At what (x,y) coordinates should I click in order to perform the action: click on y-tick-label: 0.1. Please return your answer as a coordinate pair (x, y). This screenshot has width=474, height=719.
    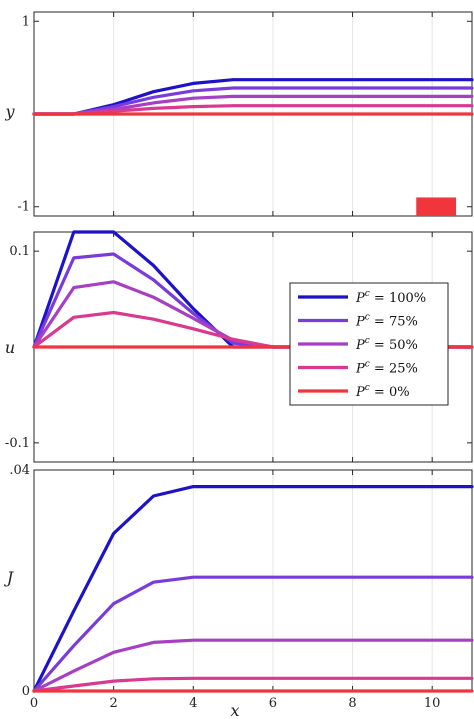
    Looking at the image, I should click on (19, 251).